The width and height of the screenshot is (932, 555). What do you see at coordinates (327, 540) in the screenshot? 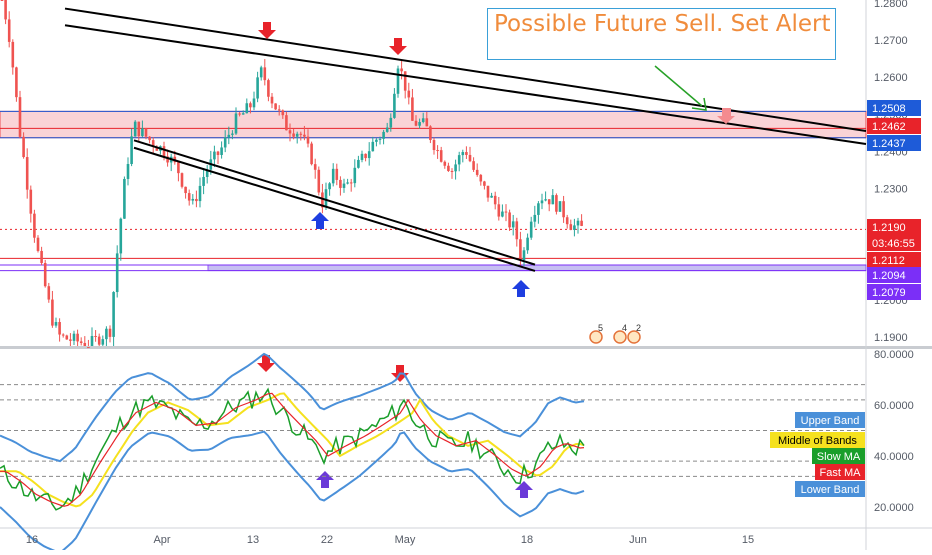
I see `time-tick-label: 22` at bounding box center [327, 540].